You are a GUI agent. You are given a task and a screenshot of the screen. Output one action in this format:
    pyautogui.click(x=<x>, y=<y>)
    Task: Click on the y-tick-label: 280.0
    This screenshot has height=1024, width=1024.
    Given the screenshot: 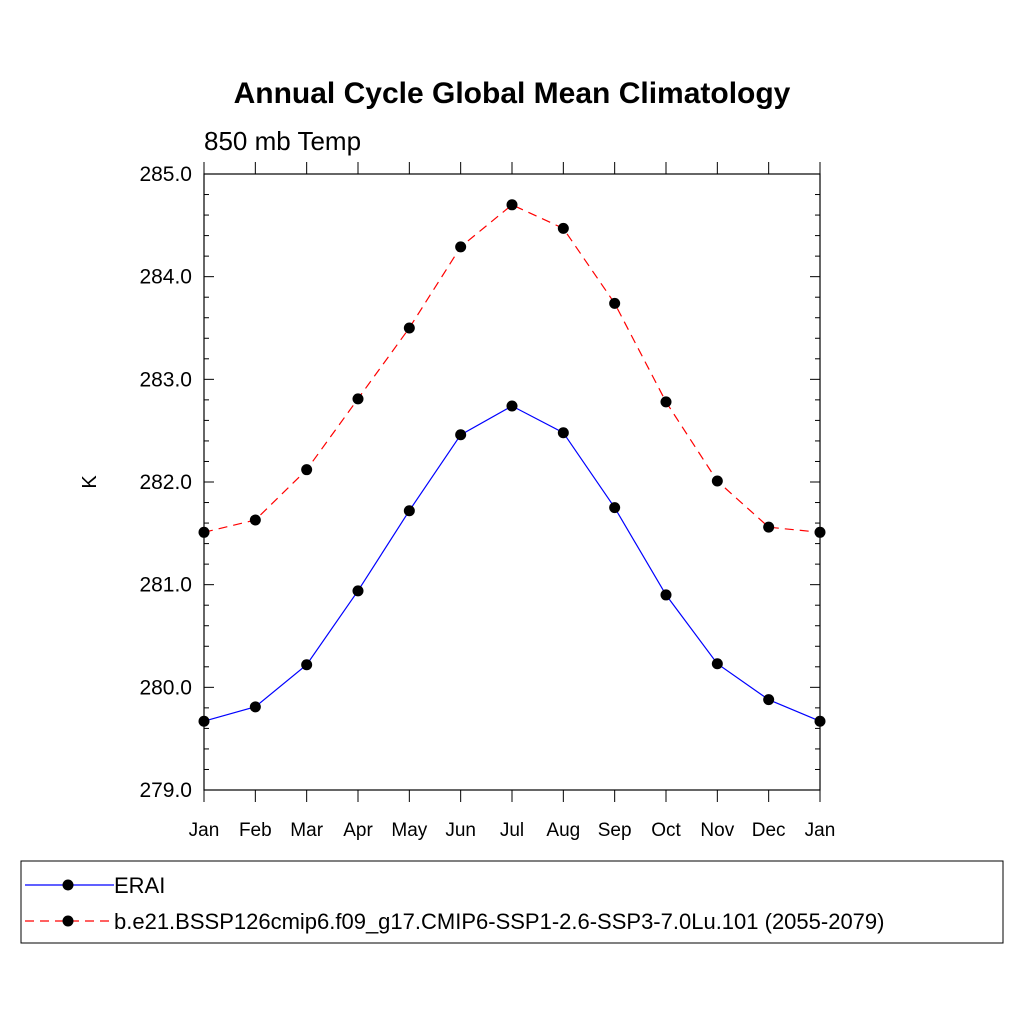 What is the action you would take?
    pyautogui.click(x=165, y=687)
    